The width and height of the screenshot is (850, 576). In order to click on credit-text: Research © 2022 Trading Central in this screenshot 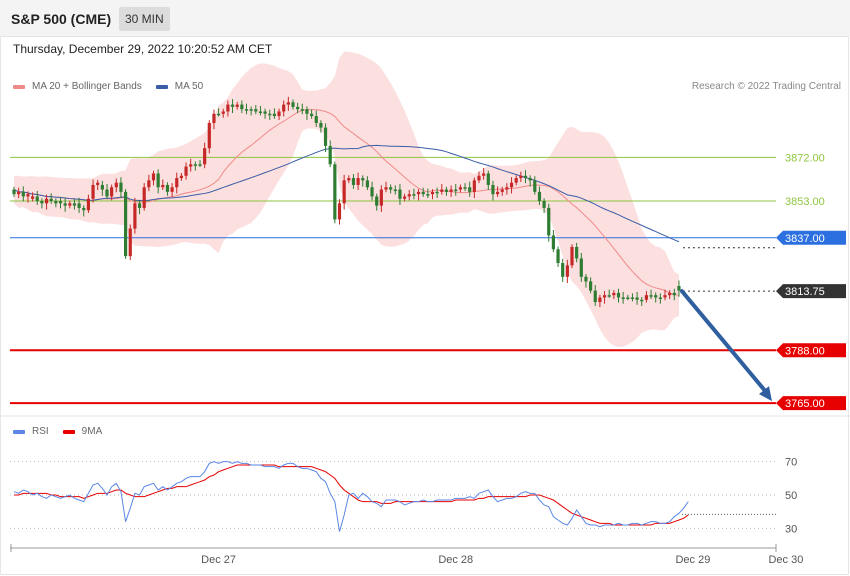, I will do `click(766, 86)`.